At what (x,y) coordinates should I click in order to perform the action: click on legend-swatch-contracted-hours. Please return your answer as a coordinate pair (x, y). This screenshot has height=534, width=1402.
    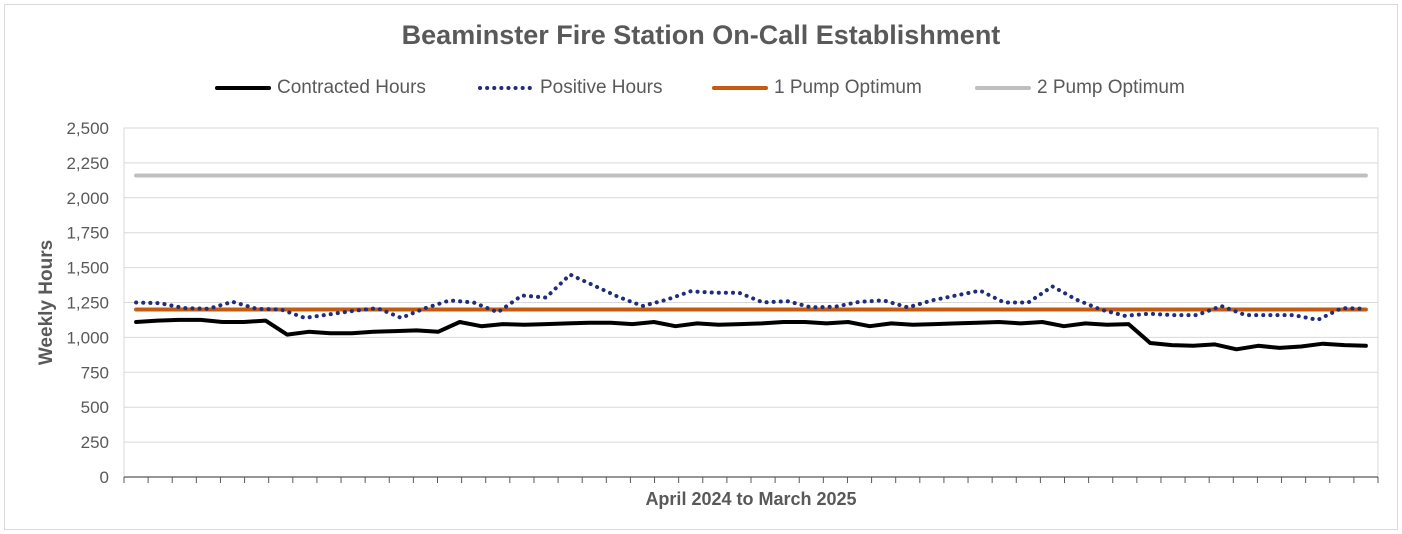
    Looking at the image, I should click on (243, 88).